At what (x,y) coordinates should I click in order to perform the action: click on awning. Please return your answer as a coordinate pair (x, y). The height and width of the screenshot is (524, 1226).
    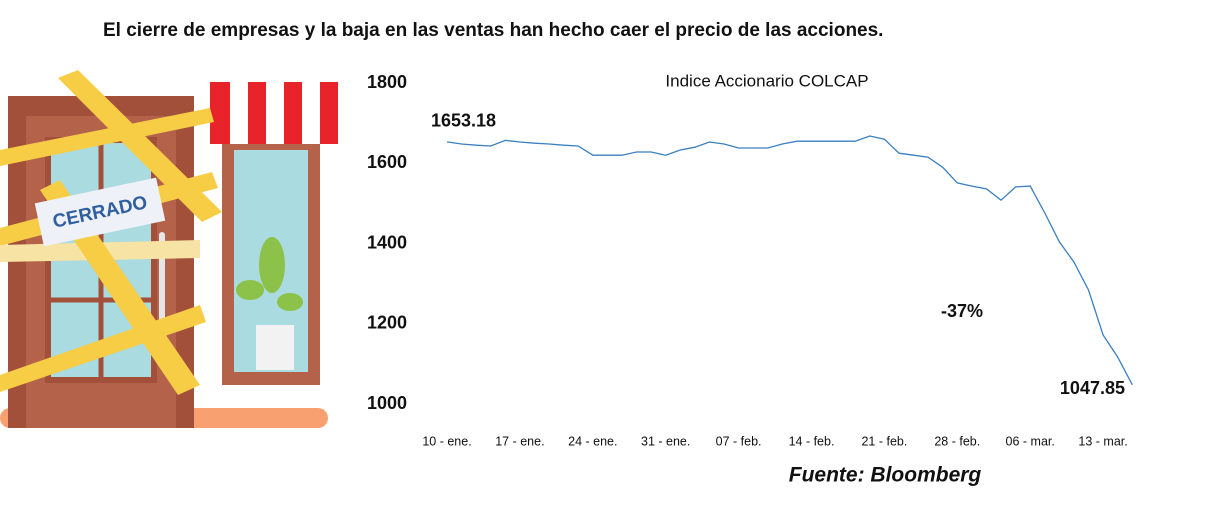
    Looking at the image, I should click on (274, 113).